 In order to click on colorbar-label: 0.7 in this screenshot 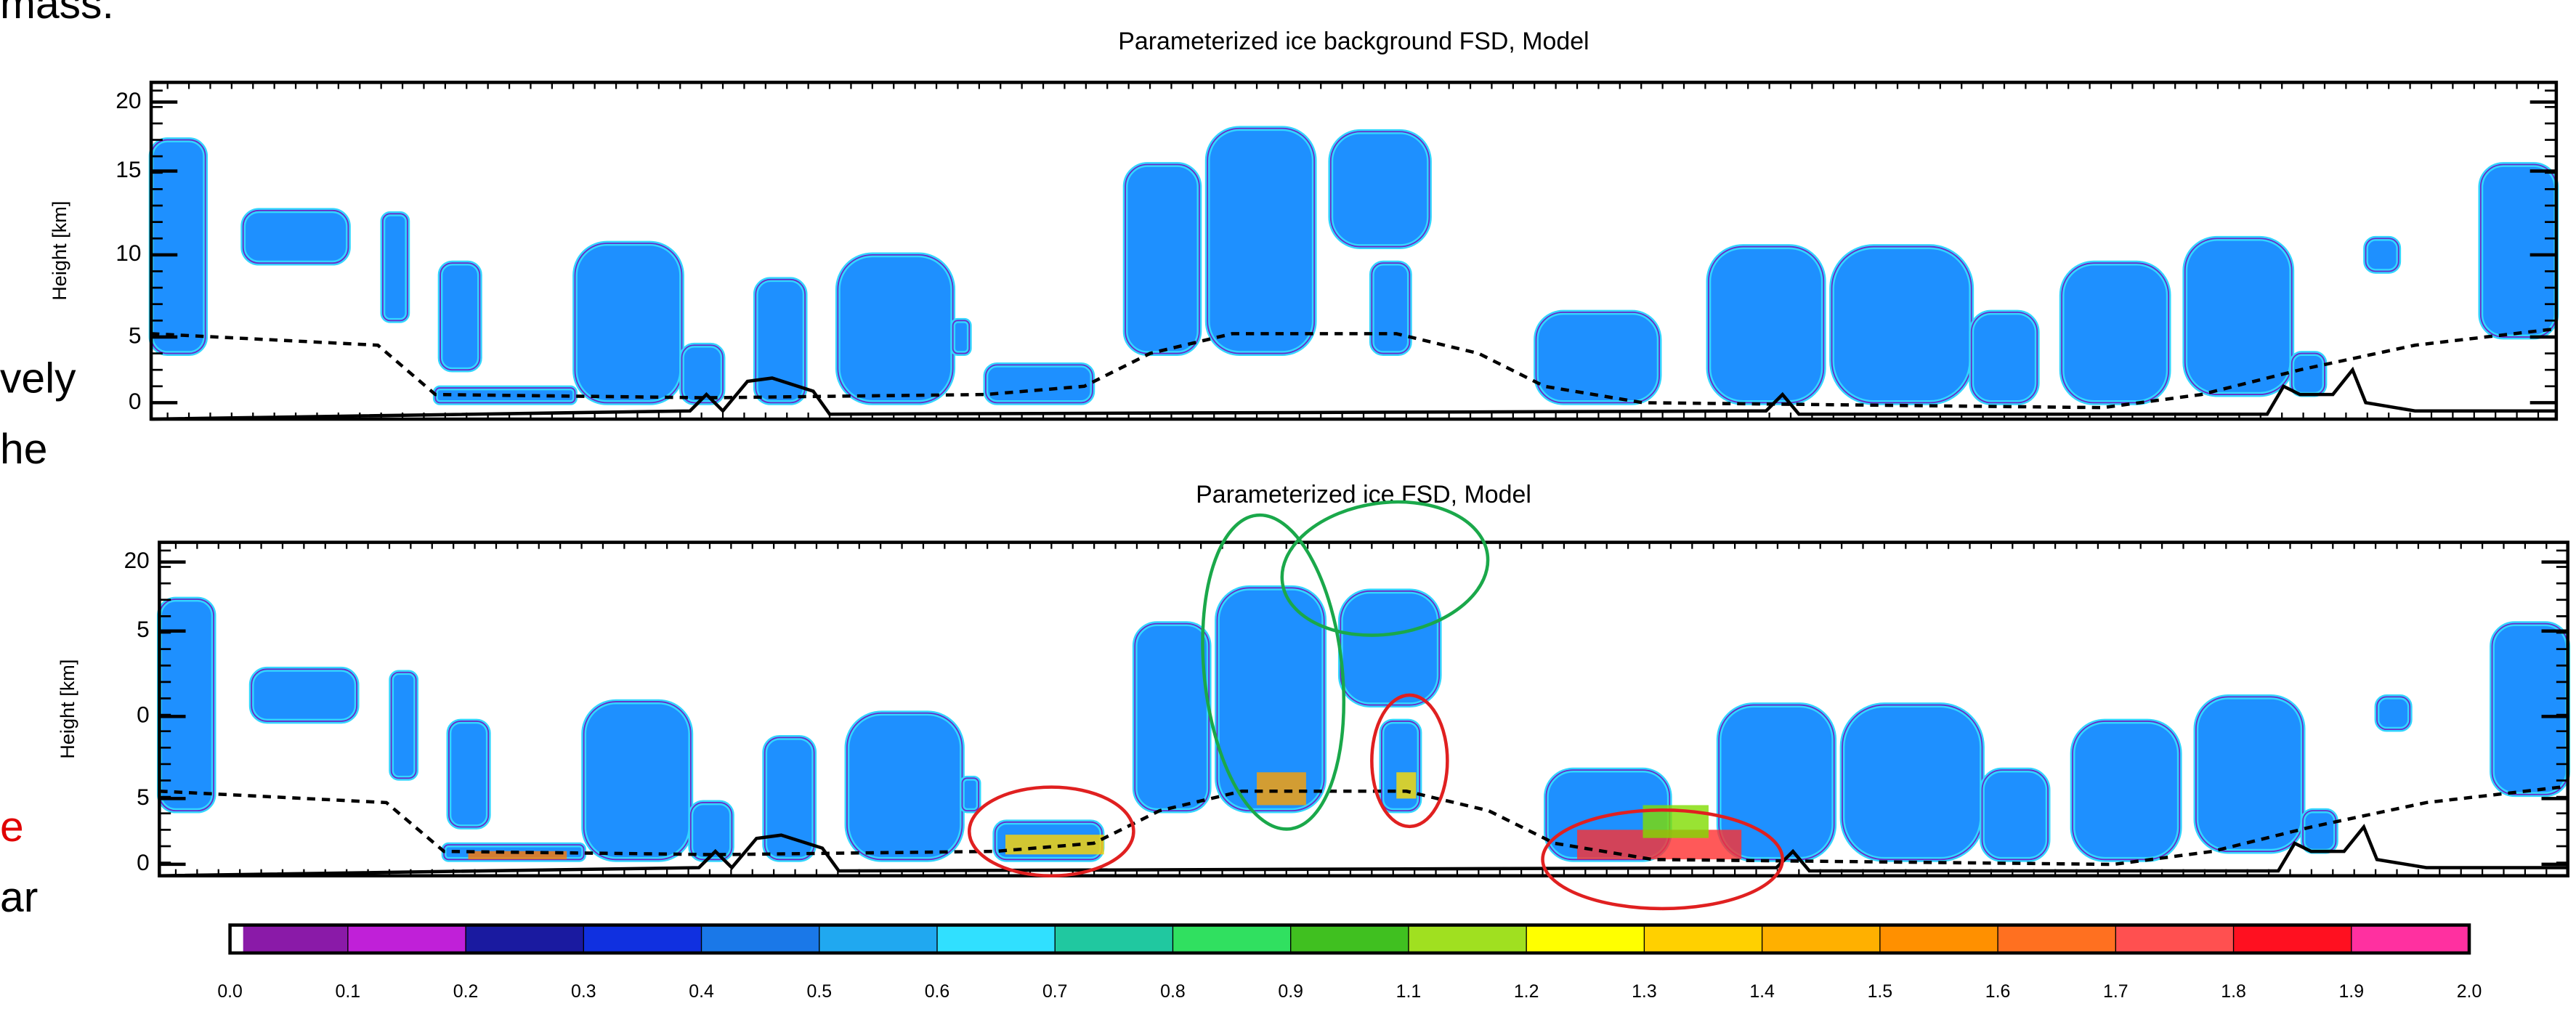, I will do `click(1055, 991)`.